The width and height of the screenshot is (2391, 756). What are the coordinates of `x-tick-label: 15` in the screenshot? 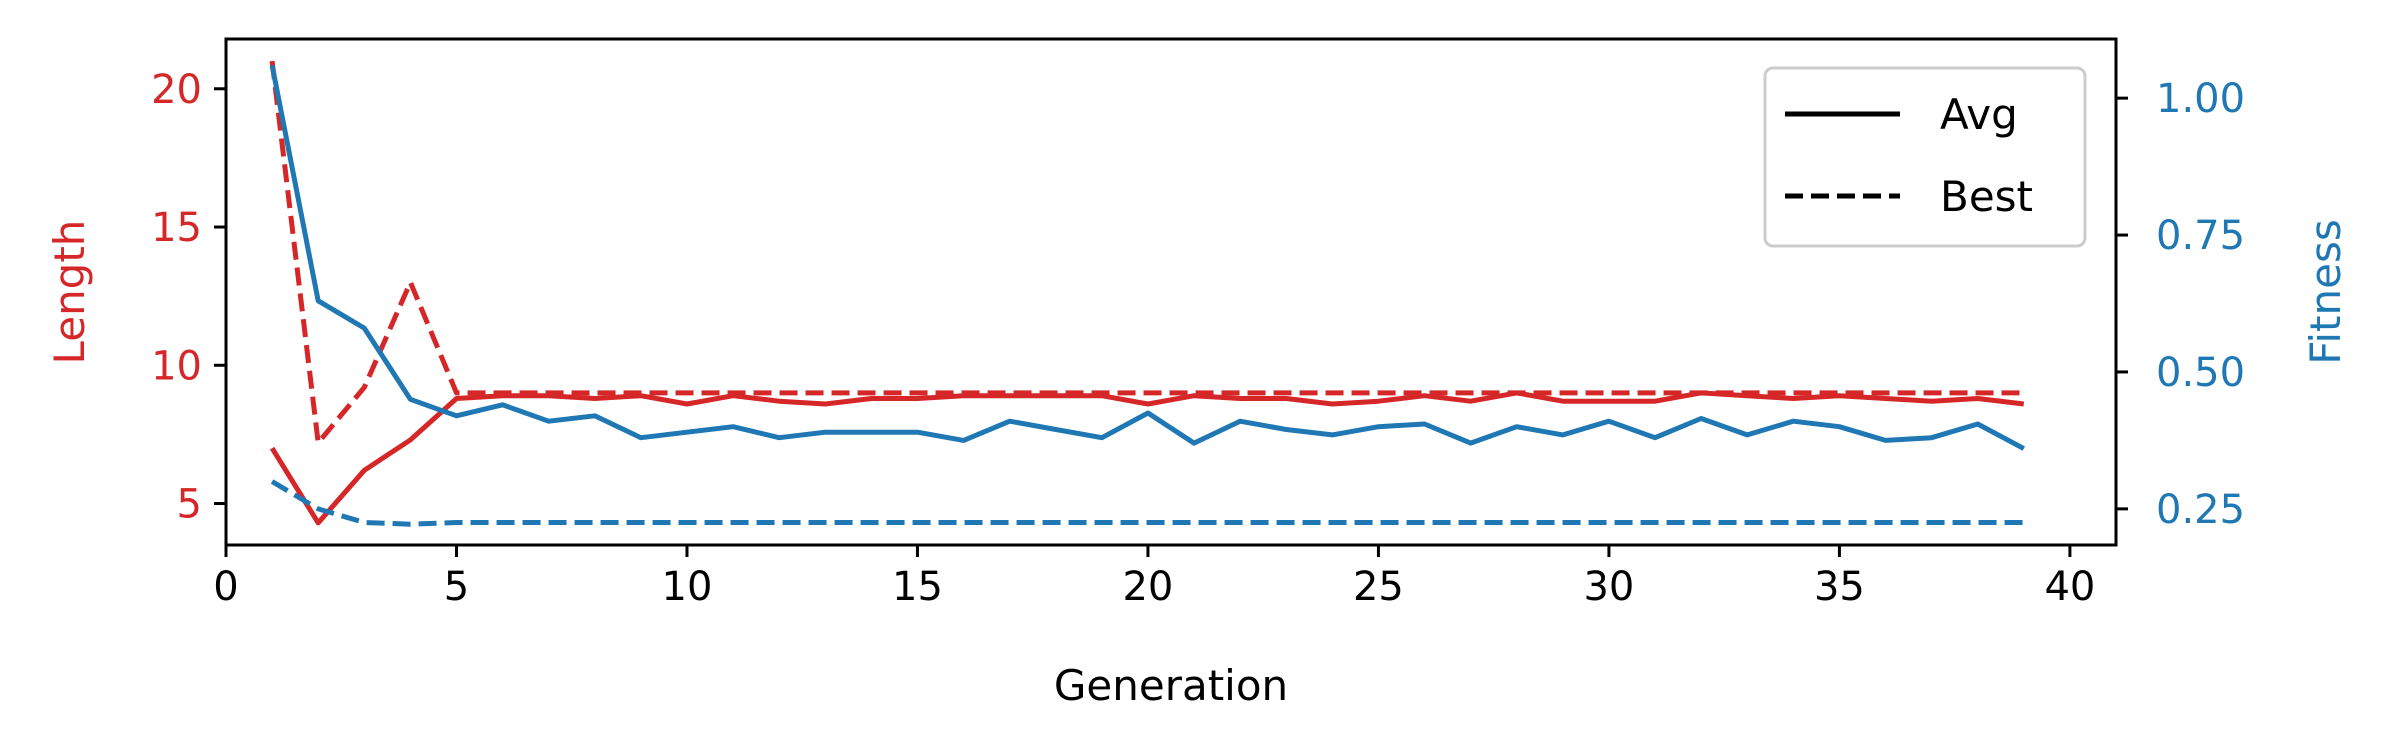 It's located at (917, 587).